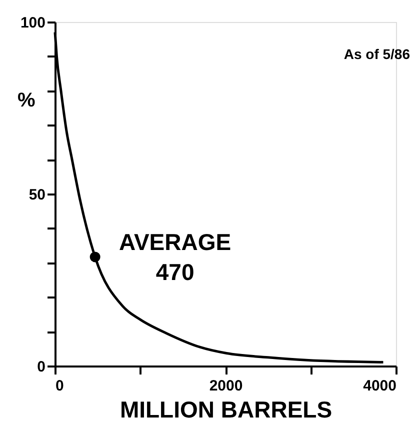  Describe the element at coordinates (175, 256) in the screenshot. I see `annotation: AVERAGE 470` at that location.